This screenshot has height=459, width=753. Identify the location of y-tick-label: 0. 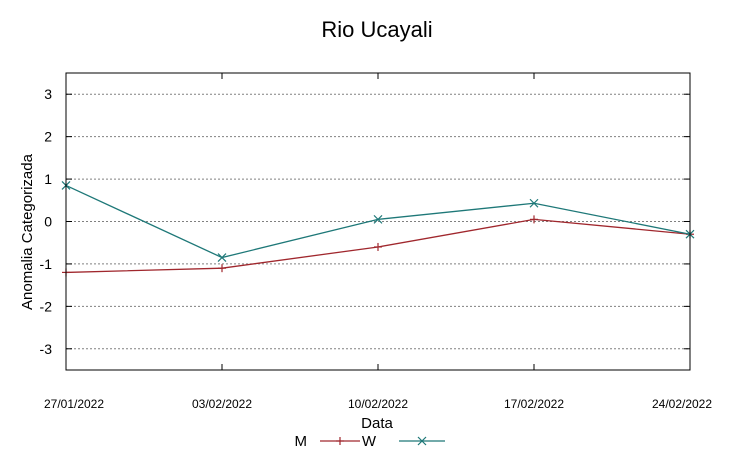
(48, 222).